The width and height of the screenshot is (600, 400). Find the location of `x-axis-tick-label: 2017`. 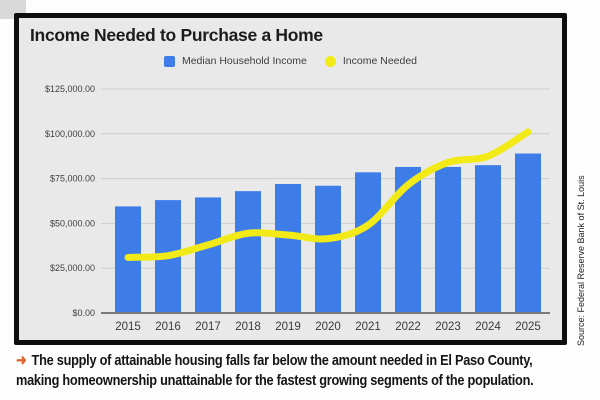

x-axis-tick-label: 2017 is located at coordinates (208, 327).